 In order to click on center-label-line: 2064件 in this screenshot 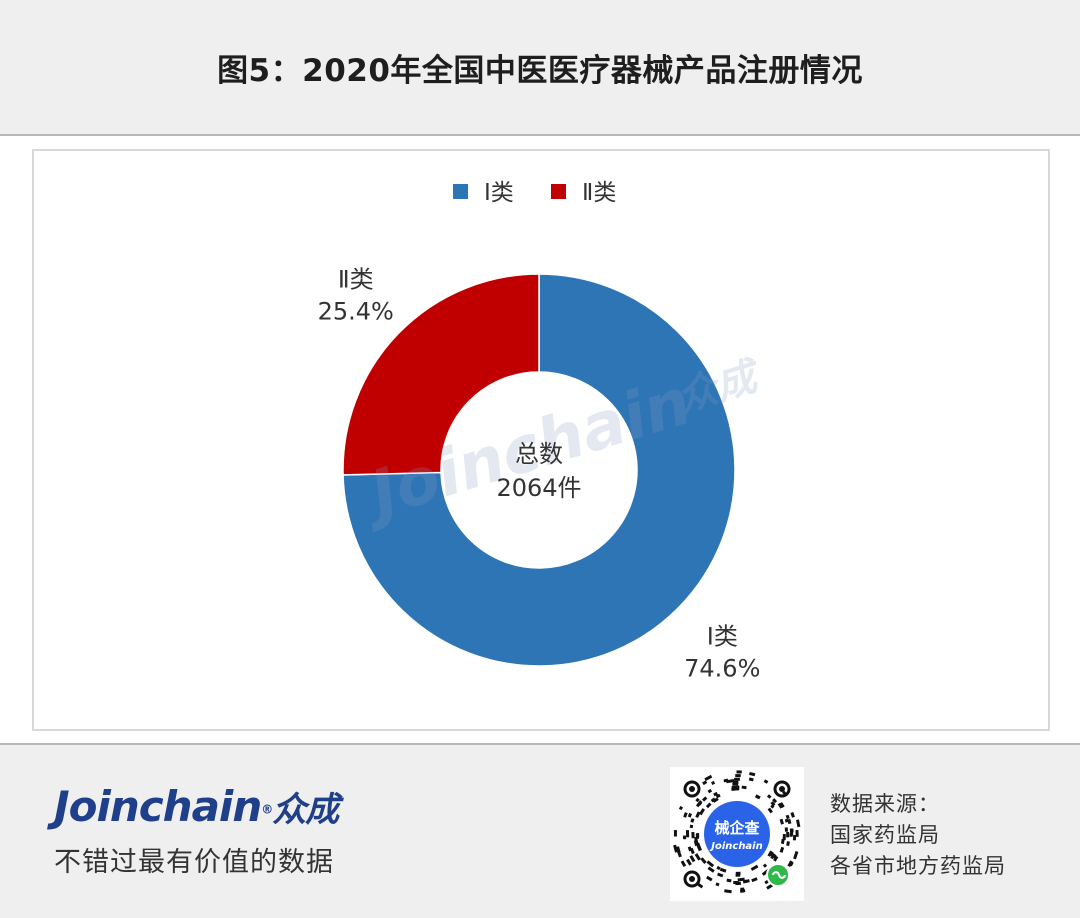, I will do `click(538, 488)`.